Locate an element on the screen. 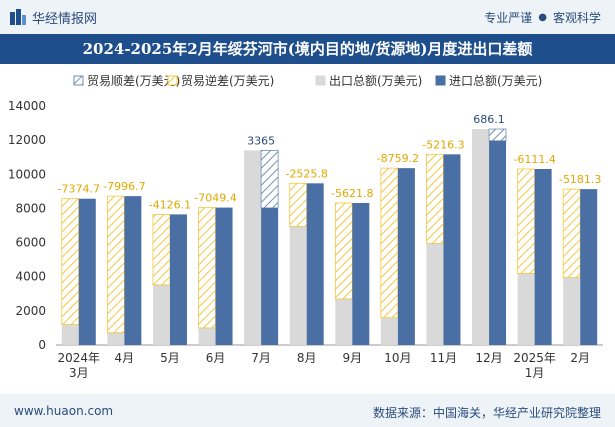  y-tick-label: 4000 is located at coordinates (30, 277).